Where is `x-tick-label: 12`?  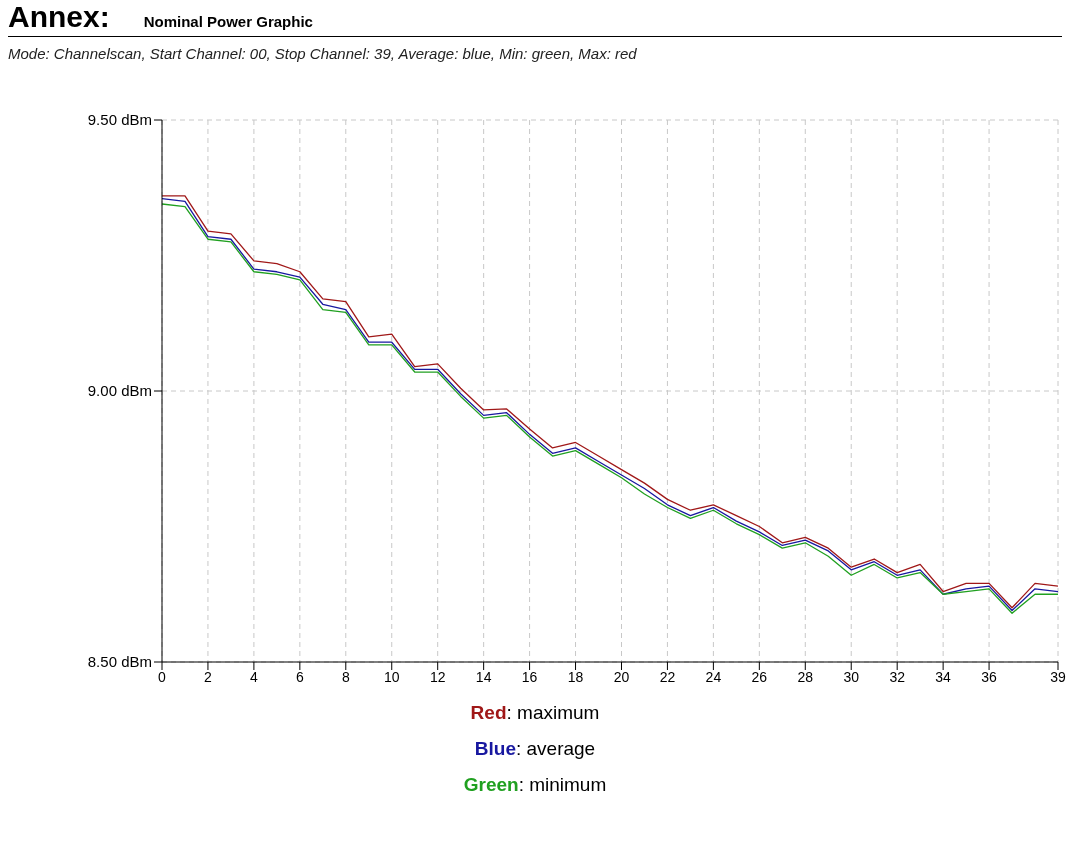 x-tick-label: 12 is located at coordinates (437, 676).